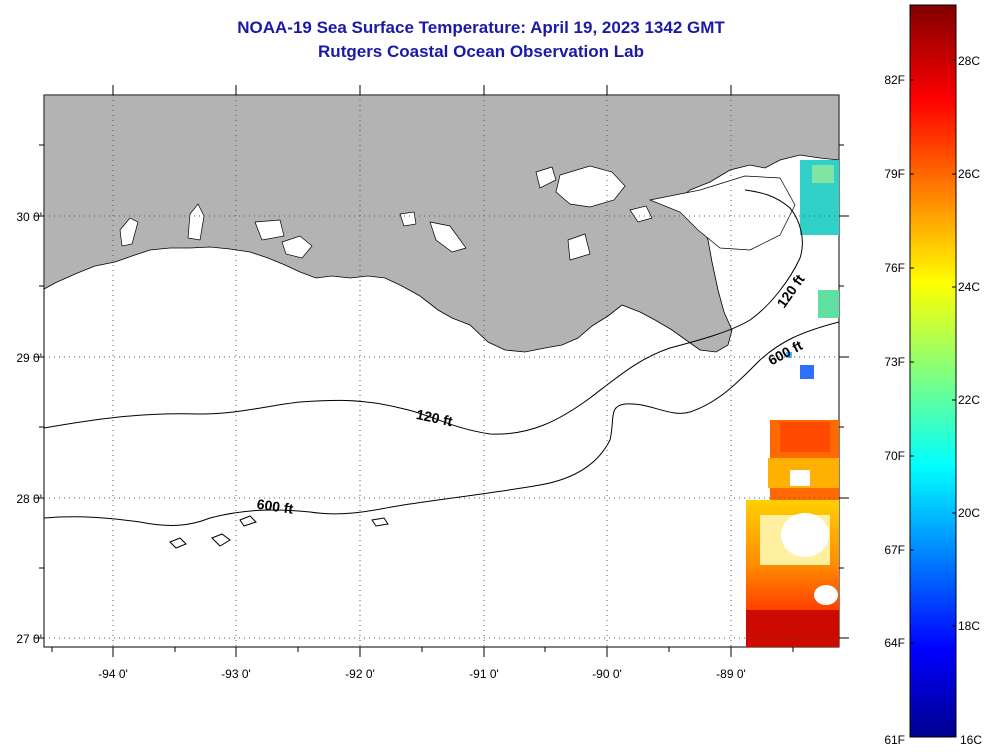 The width and height of the screenshot is (992, 754). Describe the element at coordinates (481, 51) in the screenshot. I see `chart-subtitle: Rutgers Coastal Ocean Observation Lab` at that location.